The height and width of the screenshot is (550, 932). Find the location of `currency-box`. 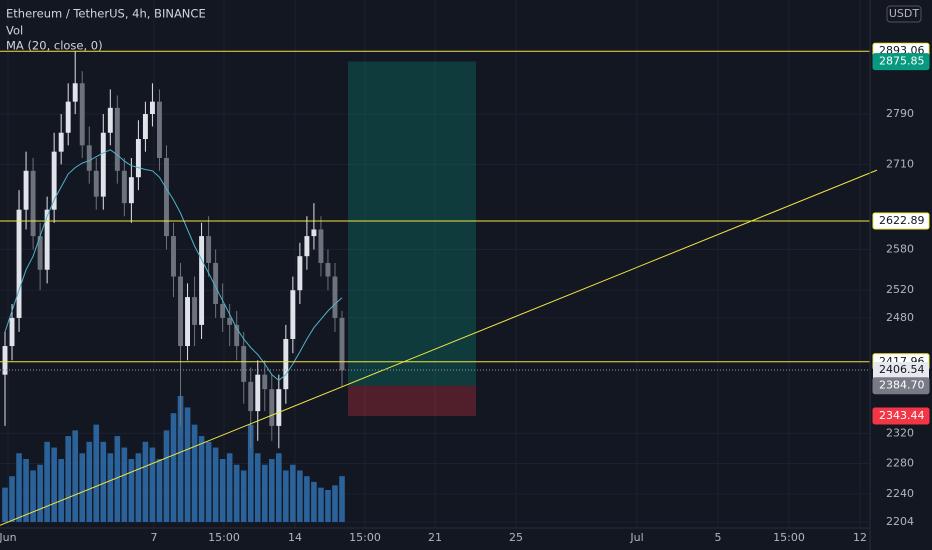

currency-box is located at coordinates (904, 14).